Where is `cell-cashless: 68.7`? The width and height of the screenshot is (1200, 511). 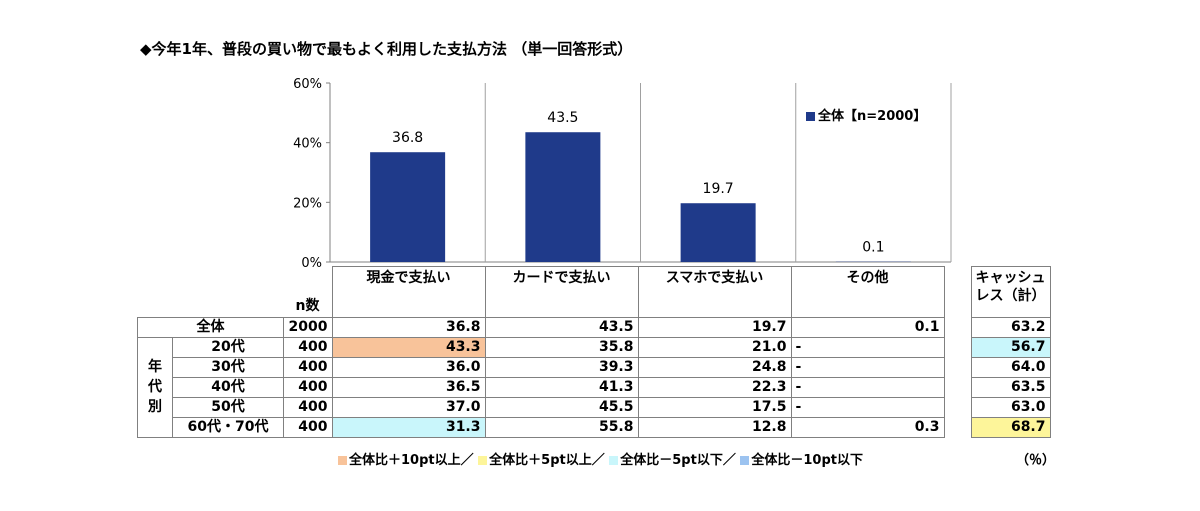 cell-cashless: 68.7 is located at coordinates (1010, 427).